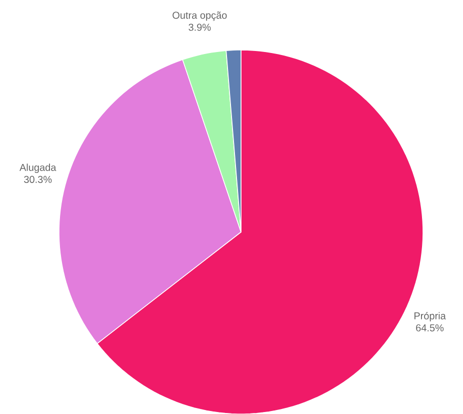 This screenshot has width=463, height=414. I want to click on slice-label: Própria, so click(430, 317).